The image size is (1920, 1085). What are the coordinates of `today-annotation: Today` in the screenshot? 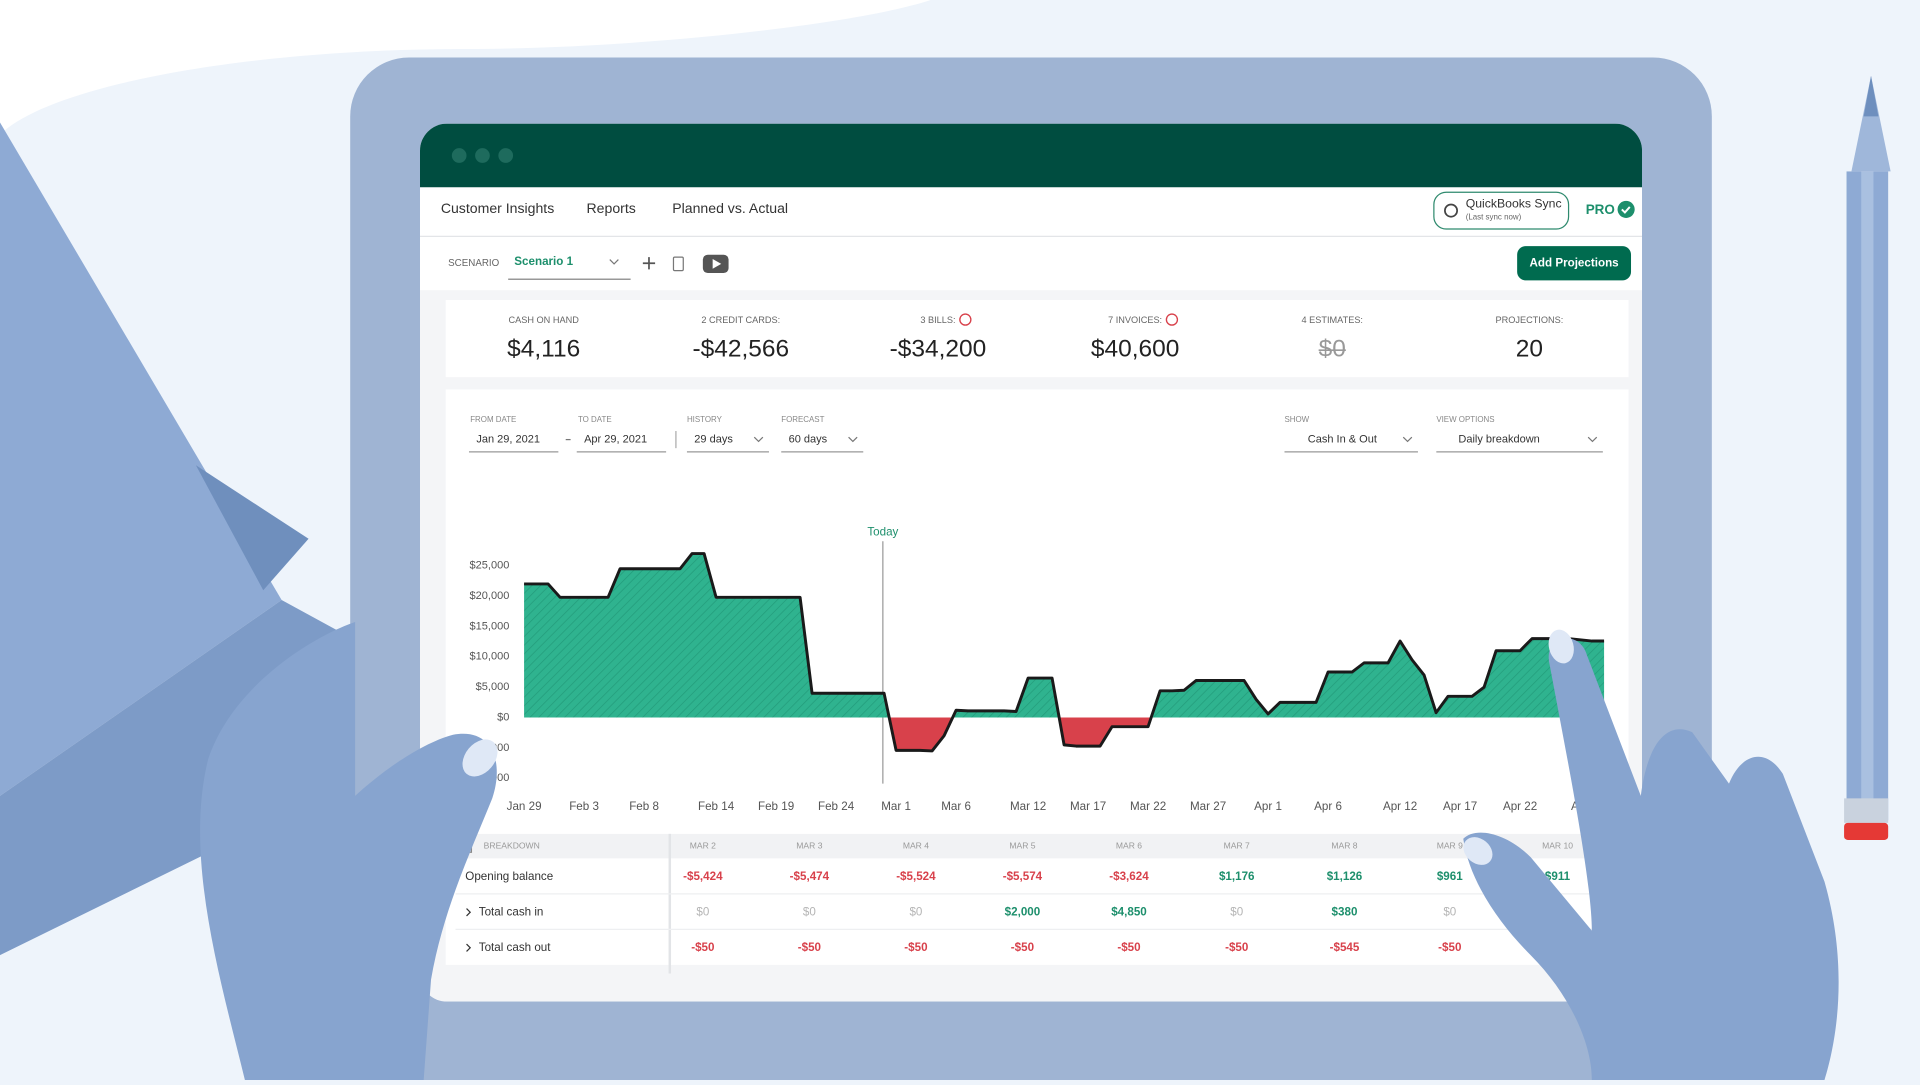 It's located at (882, 532).